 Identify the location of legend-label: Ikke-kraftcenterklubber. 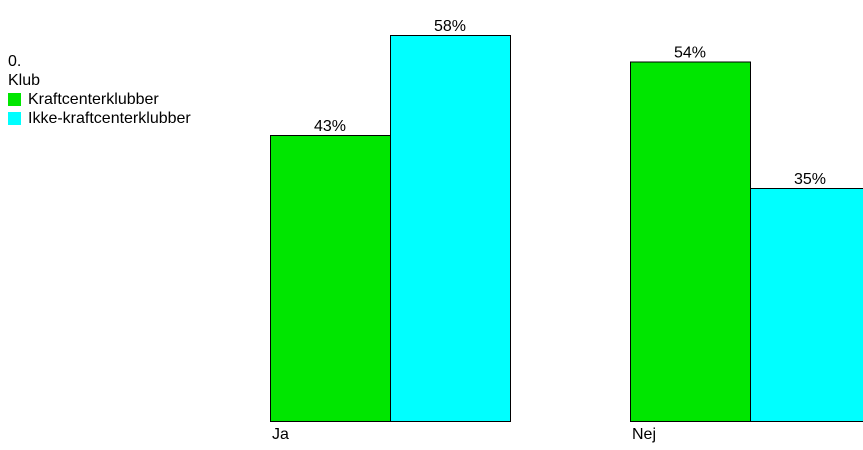
(109, 118).